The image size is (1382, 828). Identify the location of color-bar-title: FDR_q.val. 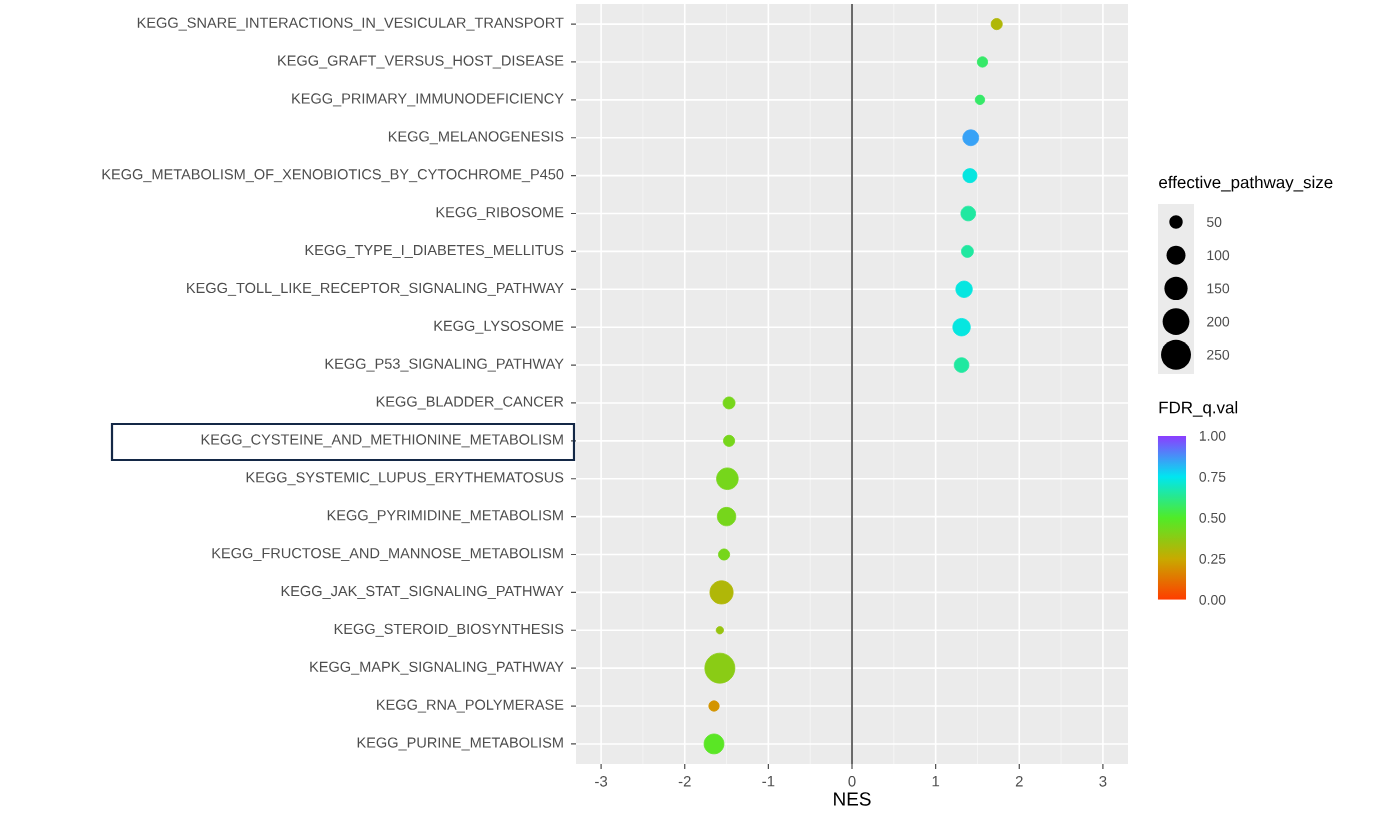
(1198, 409).